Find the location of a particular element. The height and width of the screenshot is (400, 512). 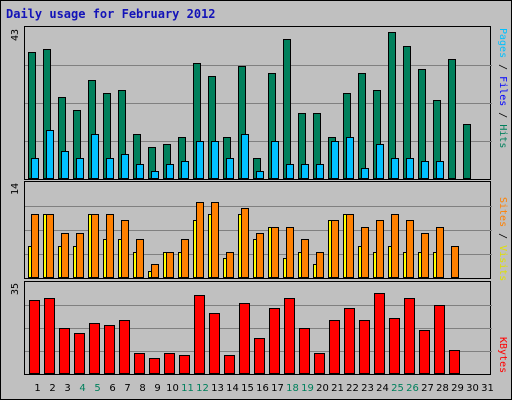

panel1-ymax-label: 43 is located at coordinates (15, 34).